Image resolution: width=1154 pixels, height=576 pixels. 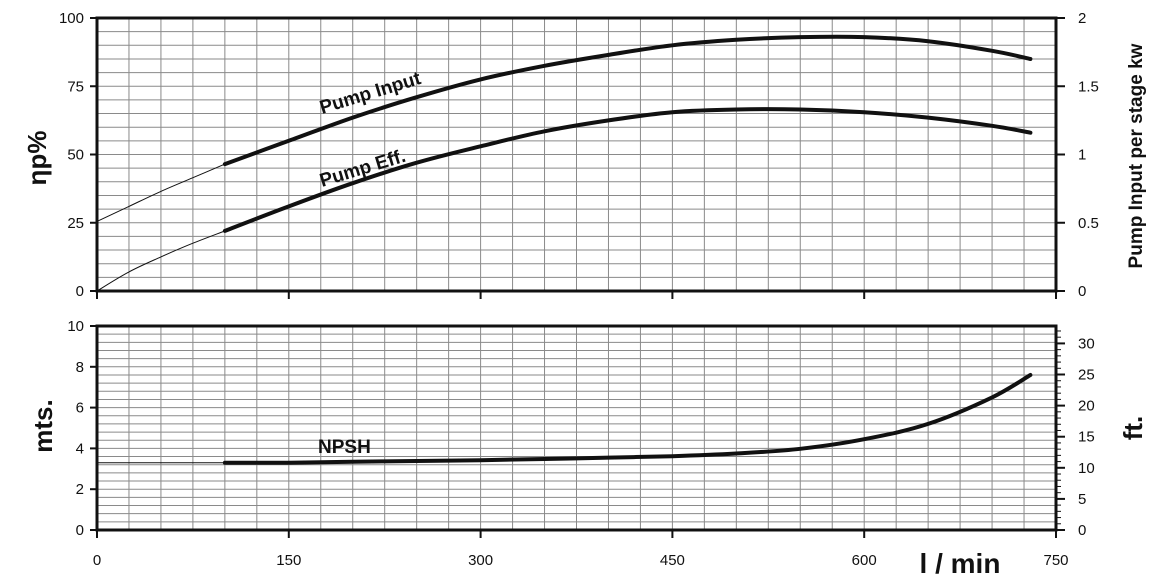 What do you see at coordinates (344, 447) in the screenshot?
I see `npsh-curve-label: NPSH` at bounding box center [344, 447].